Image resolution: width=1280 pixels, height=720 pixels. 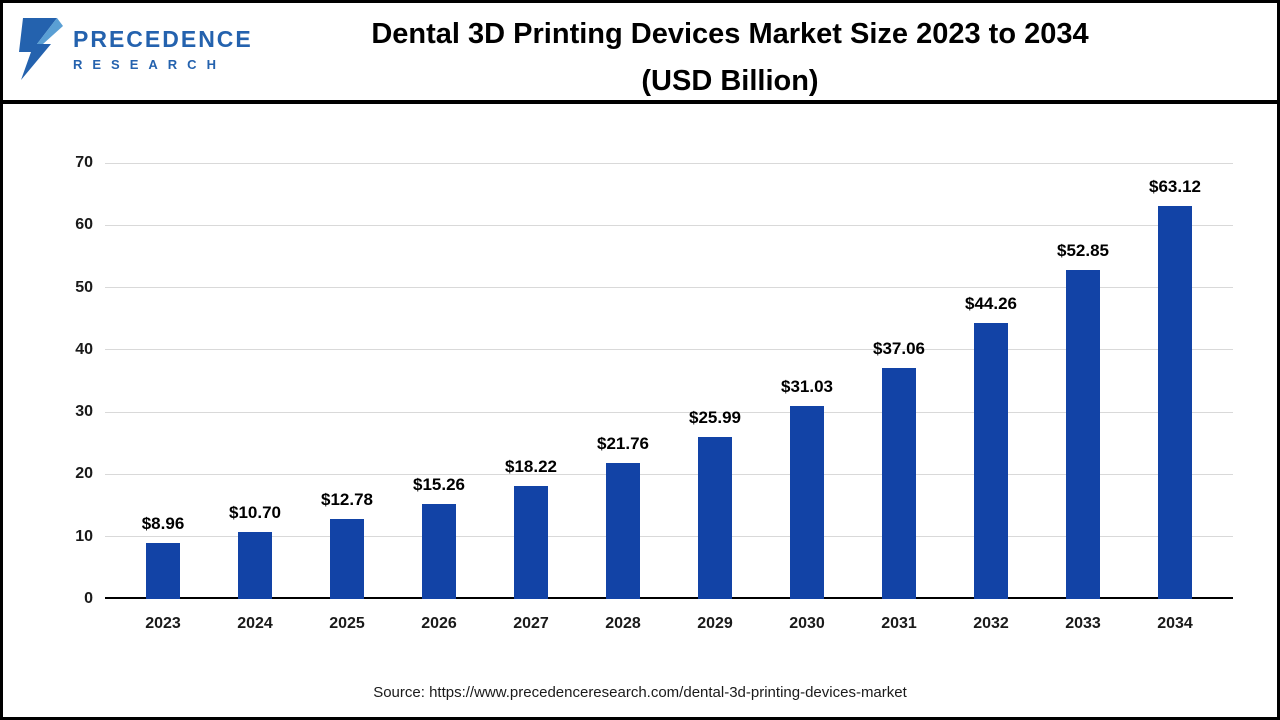 I want to click on bar-2025, so click(x=347, y=559).